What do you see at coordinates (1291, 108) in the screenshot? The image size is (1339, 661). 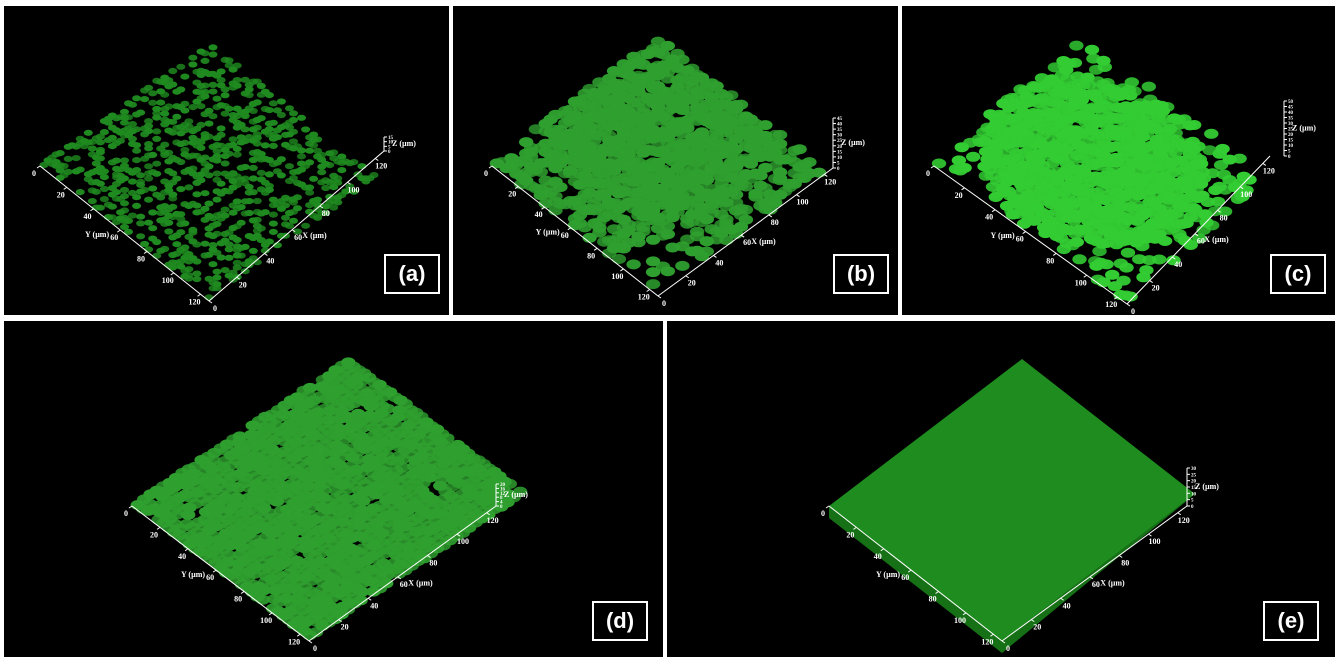 I see `z-tick-label: 45` at bounding box center [1291, 108].